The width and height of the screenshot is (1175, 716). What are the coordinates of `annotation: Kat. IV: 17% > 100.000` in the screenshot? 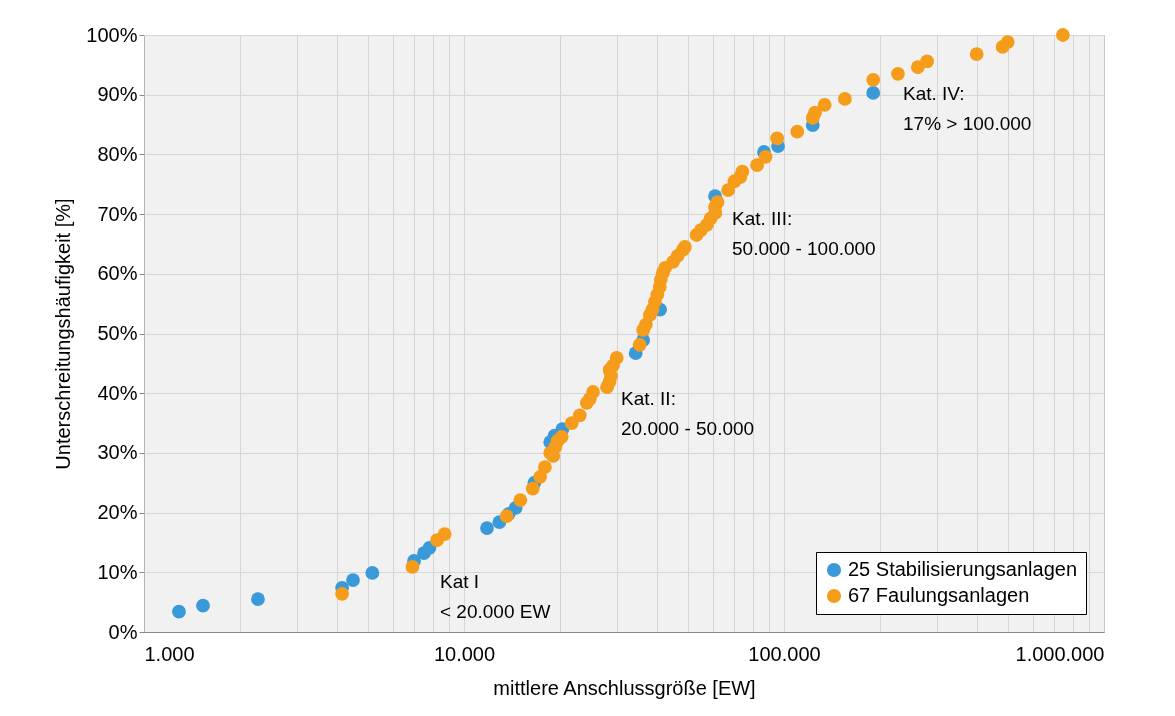 It's located at (967, 108).